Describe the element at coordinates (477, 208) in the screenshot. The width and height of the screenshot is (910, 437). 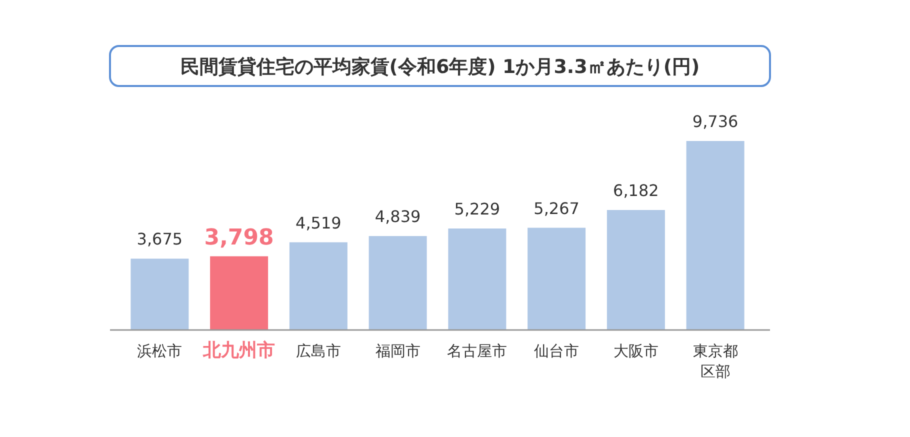
I see `data-label: 5,229` at that location.